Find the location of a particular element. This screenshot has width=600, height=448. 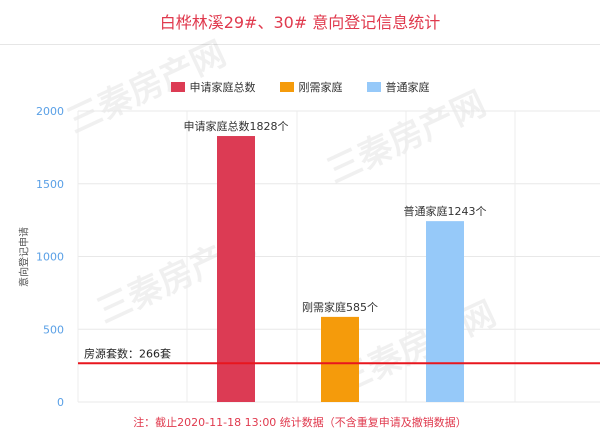

y-tick-label: 2000 is located at coordinates (50, 111).